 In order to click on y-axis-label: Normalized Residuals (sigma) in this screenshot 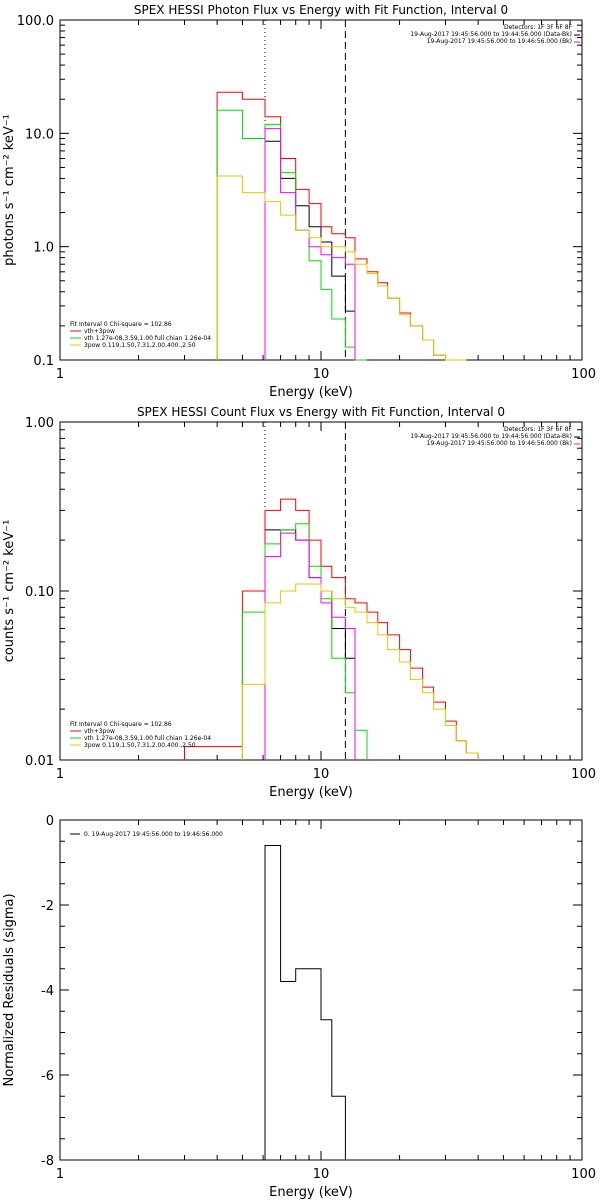, I will do `click(9, 989)`.